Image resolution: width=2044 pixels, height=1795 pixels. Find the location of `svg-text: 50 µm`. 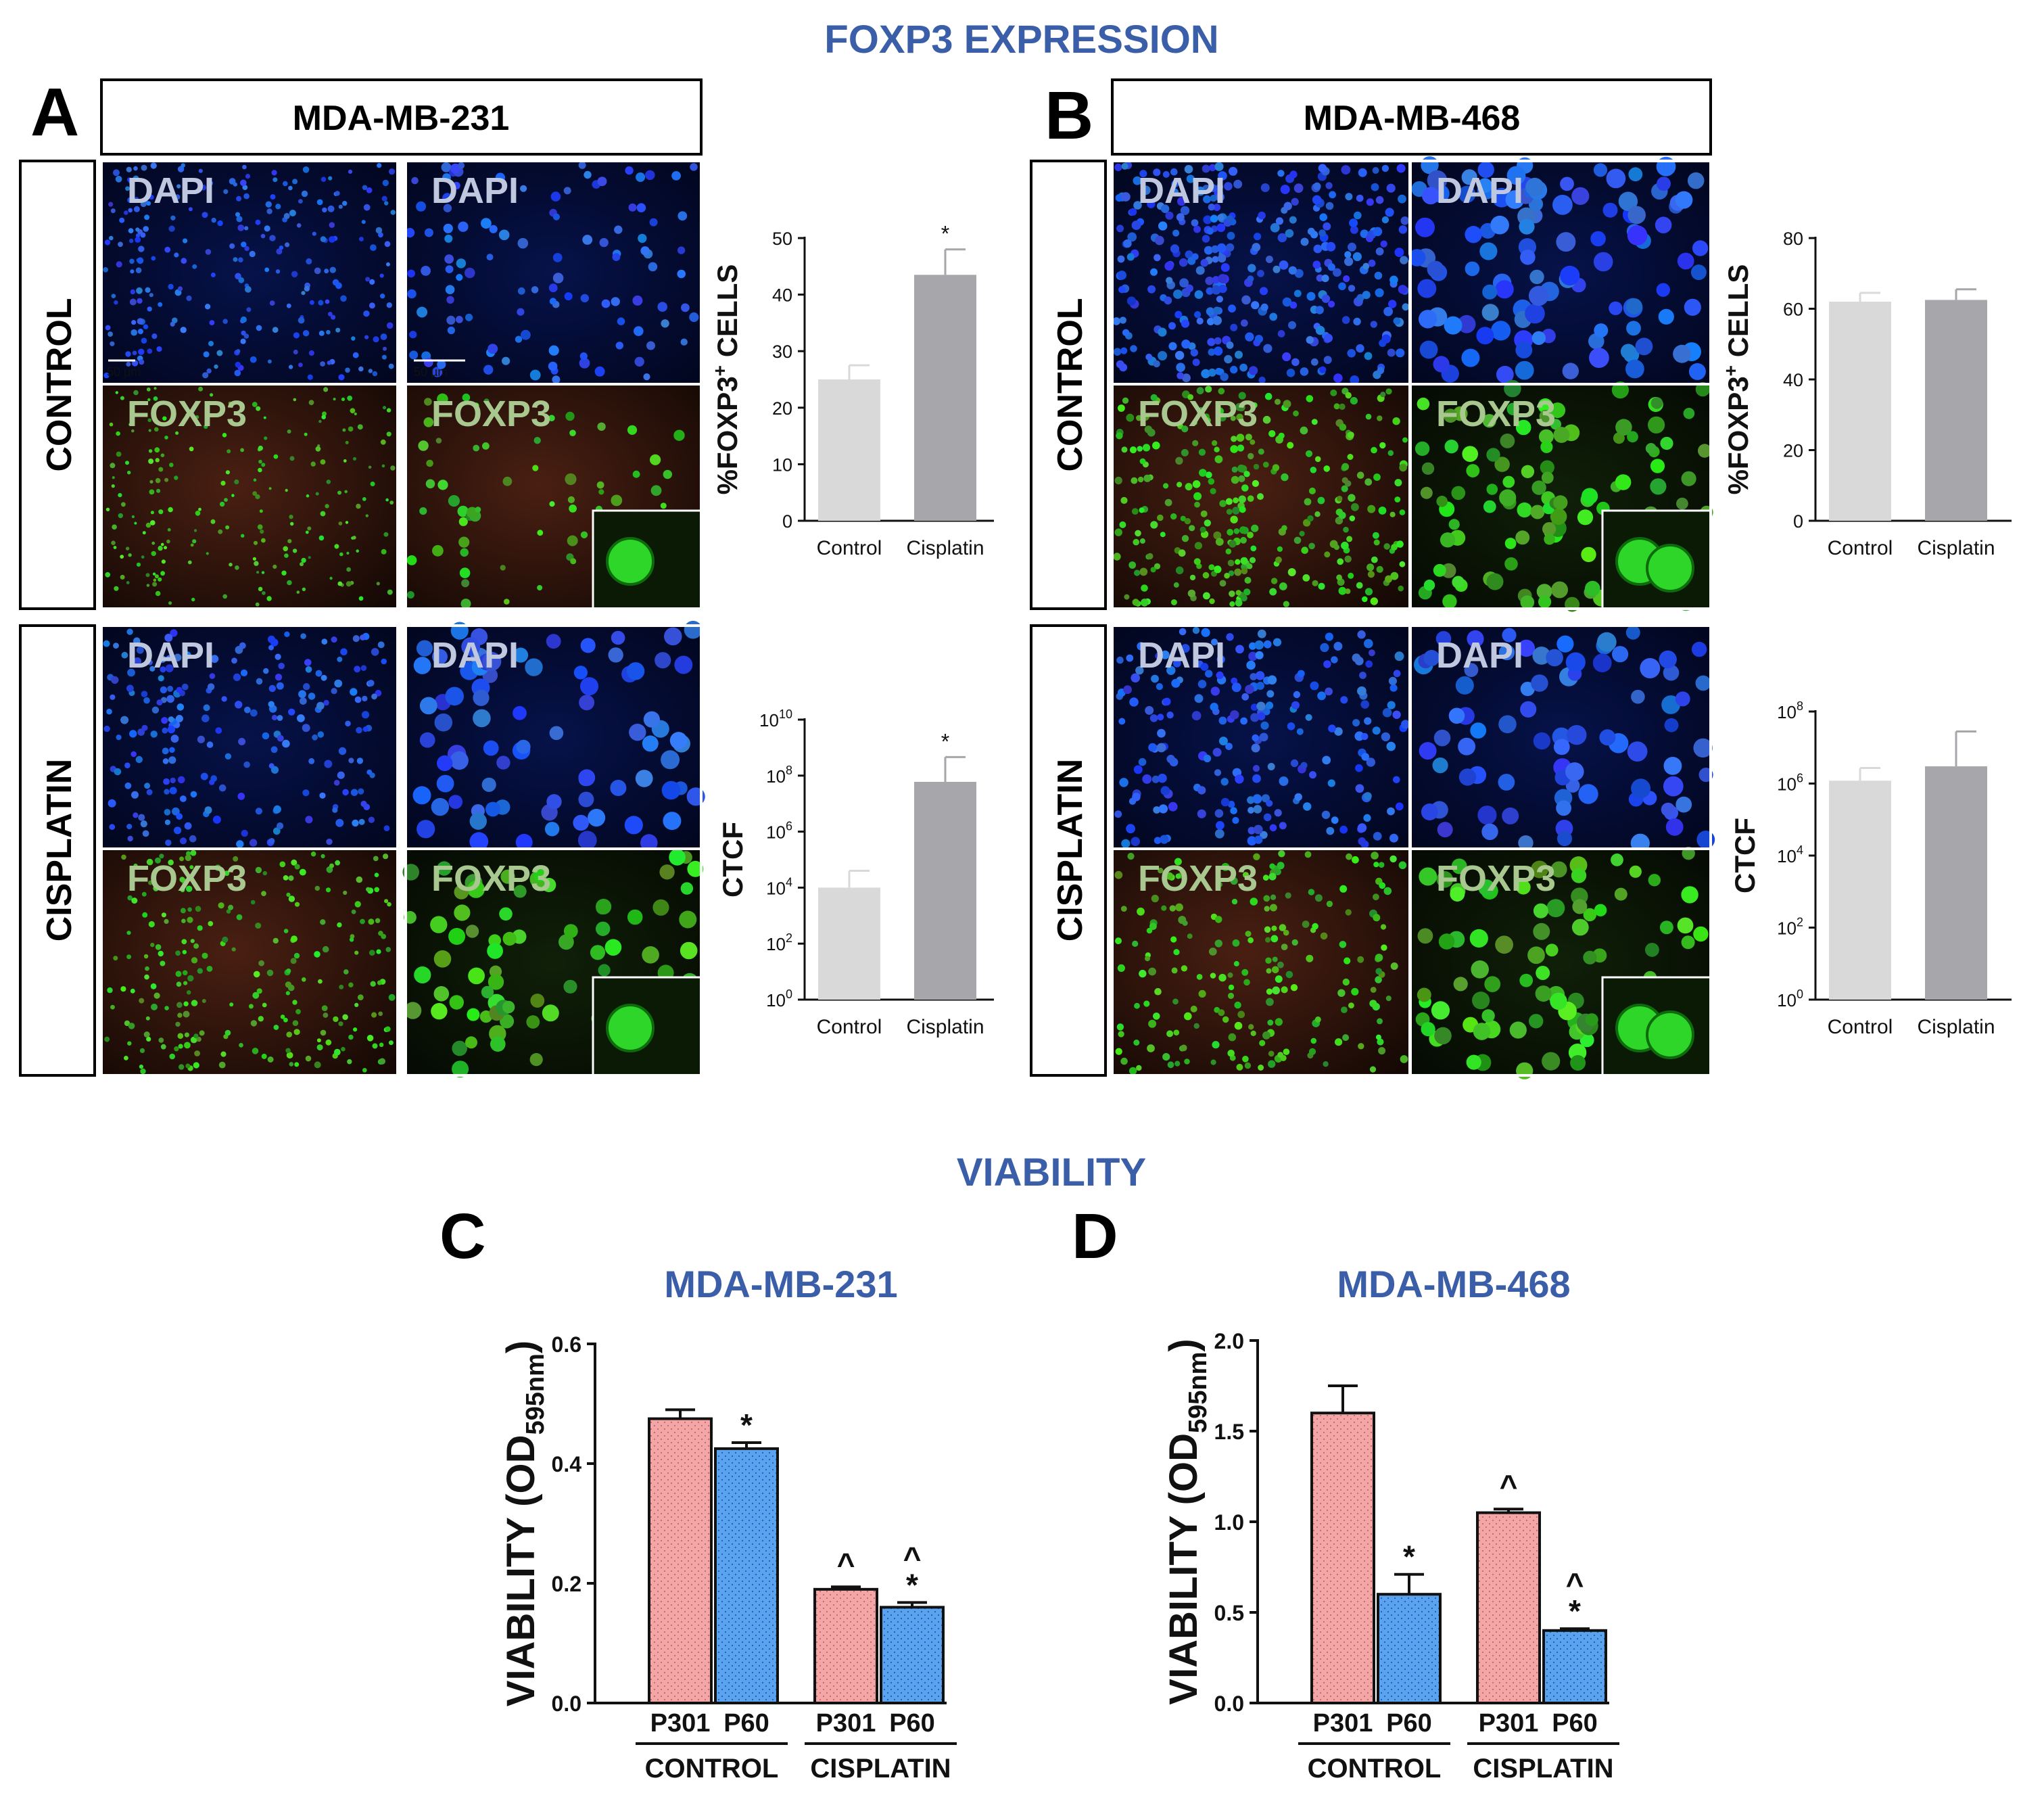

svg-text: 50 µm is located at coordinates (431, 372).